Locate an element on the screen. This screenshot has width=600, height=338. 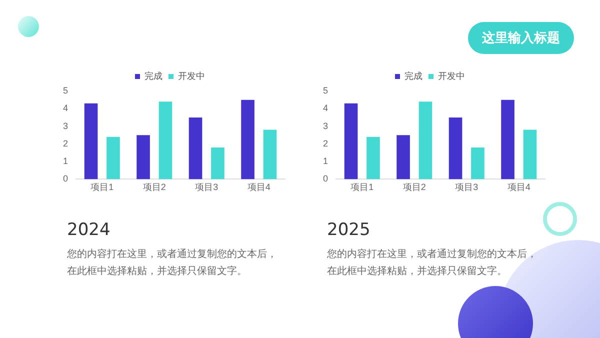
text: 这里输入标题 is located at coordinates (521, 38).